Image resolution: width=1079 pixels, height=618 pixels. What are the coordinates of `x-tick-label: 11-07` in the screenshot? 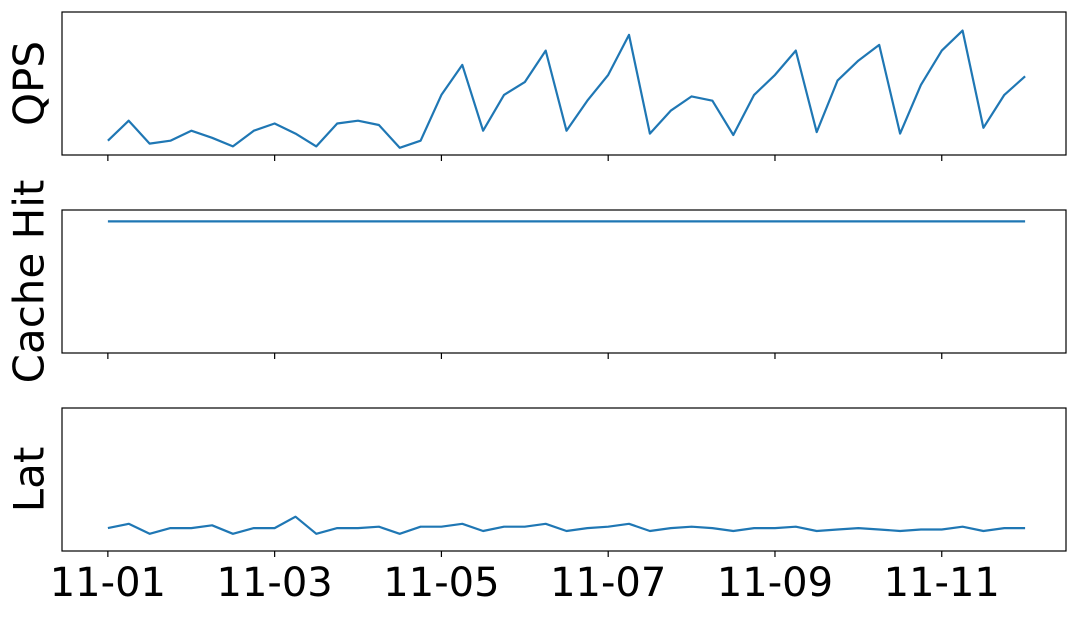 It's located at (608, 583).